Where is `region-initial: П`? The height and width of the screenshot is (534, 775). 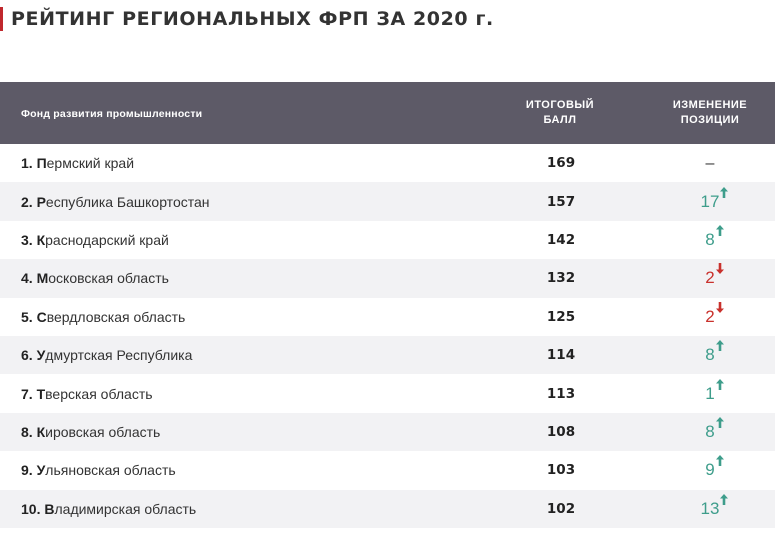 region-initial: П is located at coordinates (41, 163).